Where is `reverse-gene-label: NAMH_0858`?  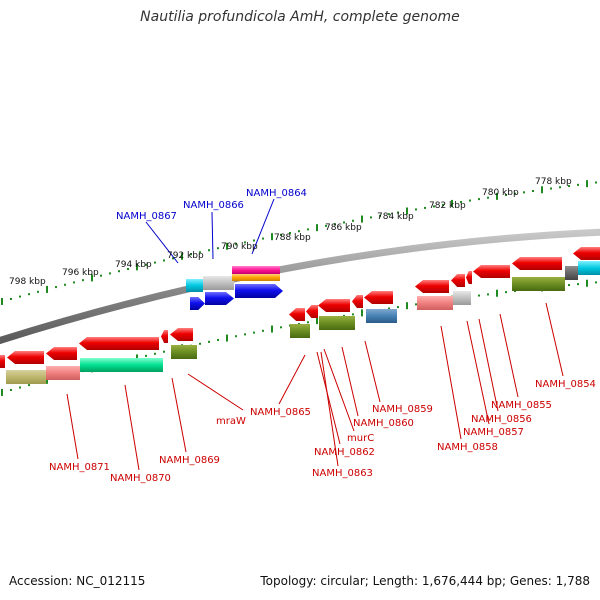 reverse-gene-label: NAMH_0858 is located at coordinates (467, 447).